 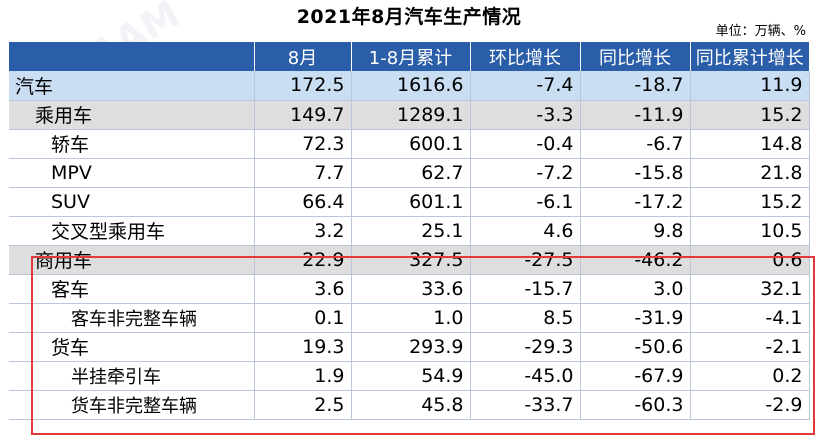 I want to click on header-cell: 1-8月累计, so click(x=411, y=56).